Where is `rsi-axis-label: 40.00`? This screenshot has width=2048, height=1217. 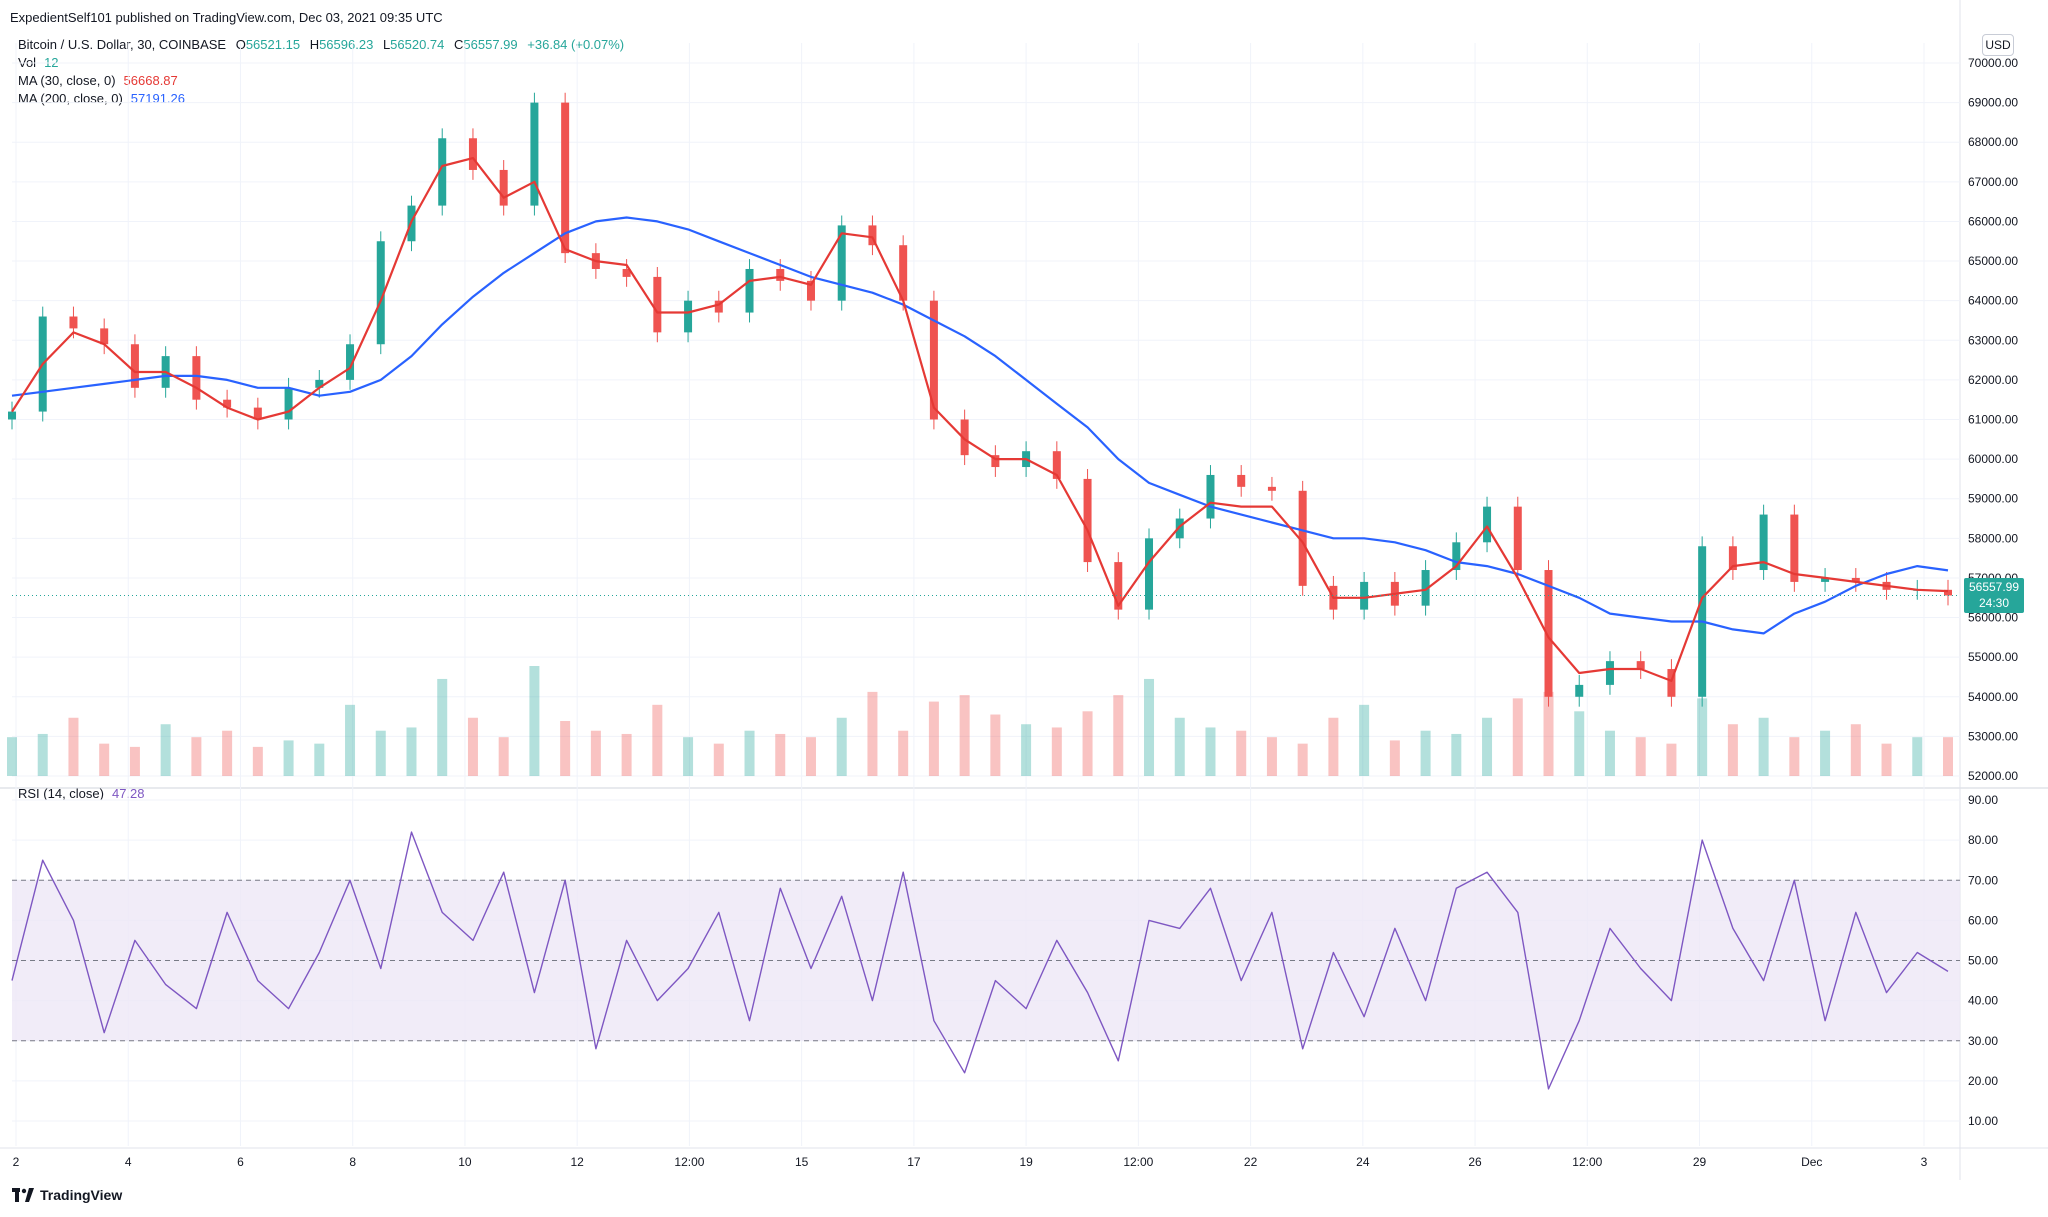
rsi-axis-label: 40.00 is located at coordinates (1983, 1001).